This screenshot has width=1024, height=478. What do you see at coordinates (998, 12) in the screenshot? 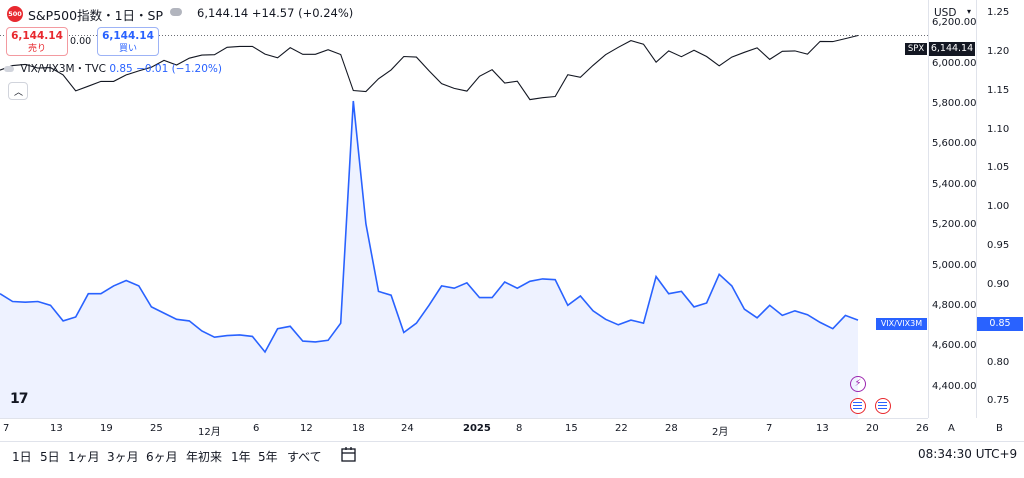
I see `ratio-tick: 1.25` at bounding box center [998, 12].